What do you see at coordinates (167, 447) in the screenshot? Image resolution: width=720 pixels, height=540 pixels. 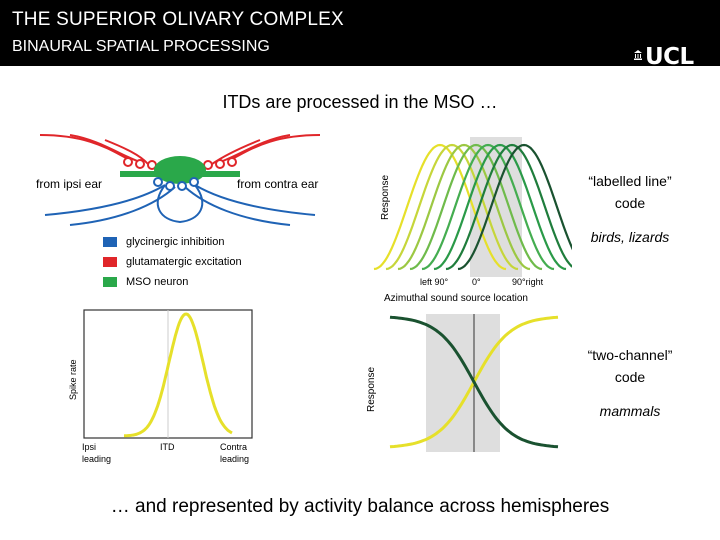 I see `x-tick-itd: ITD` at bounding box center [167, 447].